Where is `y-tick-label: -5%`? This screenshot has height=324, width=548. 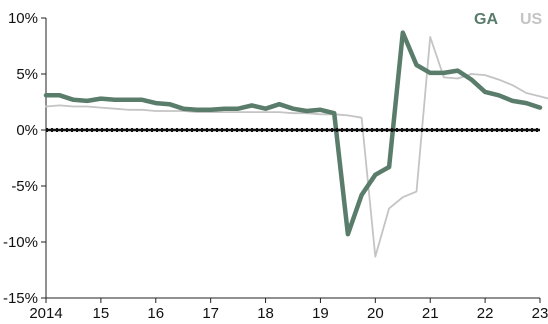
y-tick-label: -5% is located at coordinates (24, 186).